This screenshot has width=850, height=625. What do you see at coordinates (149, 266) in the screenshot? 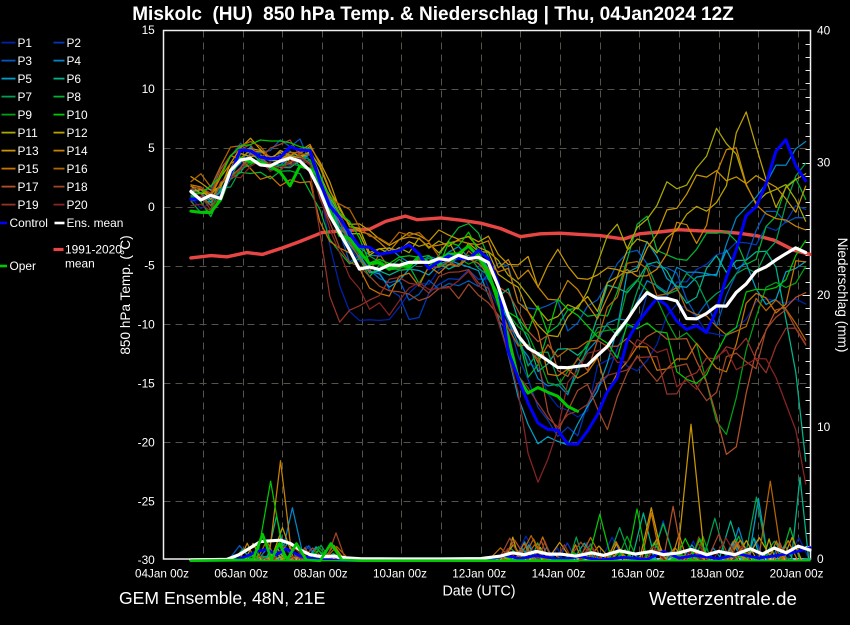
I see `svg-text: -5` at bounding box center [149, 266].